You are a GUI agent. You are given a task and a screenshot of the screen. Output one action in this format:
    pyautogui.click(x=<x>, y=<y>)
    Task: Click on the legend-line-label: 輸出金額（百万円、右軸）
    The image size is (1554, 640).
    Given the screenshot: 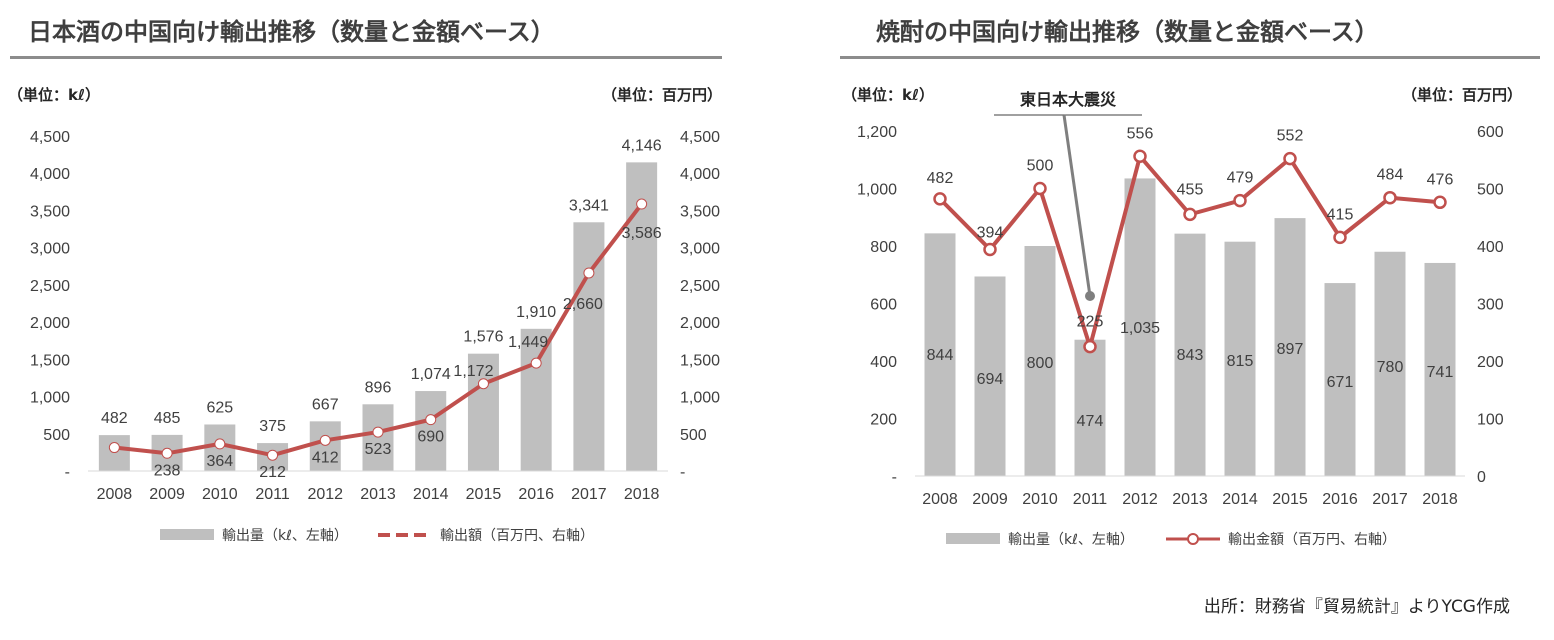 What is the action you would take?
    pyautogui.click(x=1312, y=540)
    